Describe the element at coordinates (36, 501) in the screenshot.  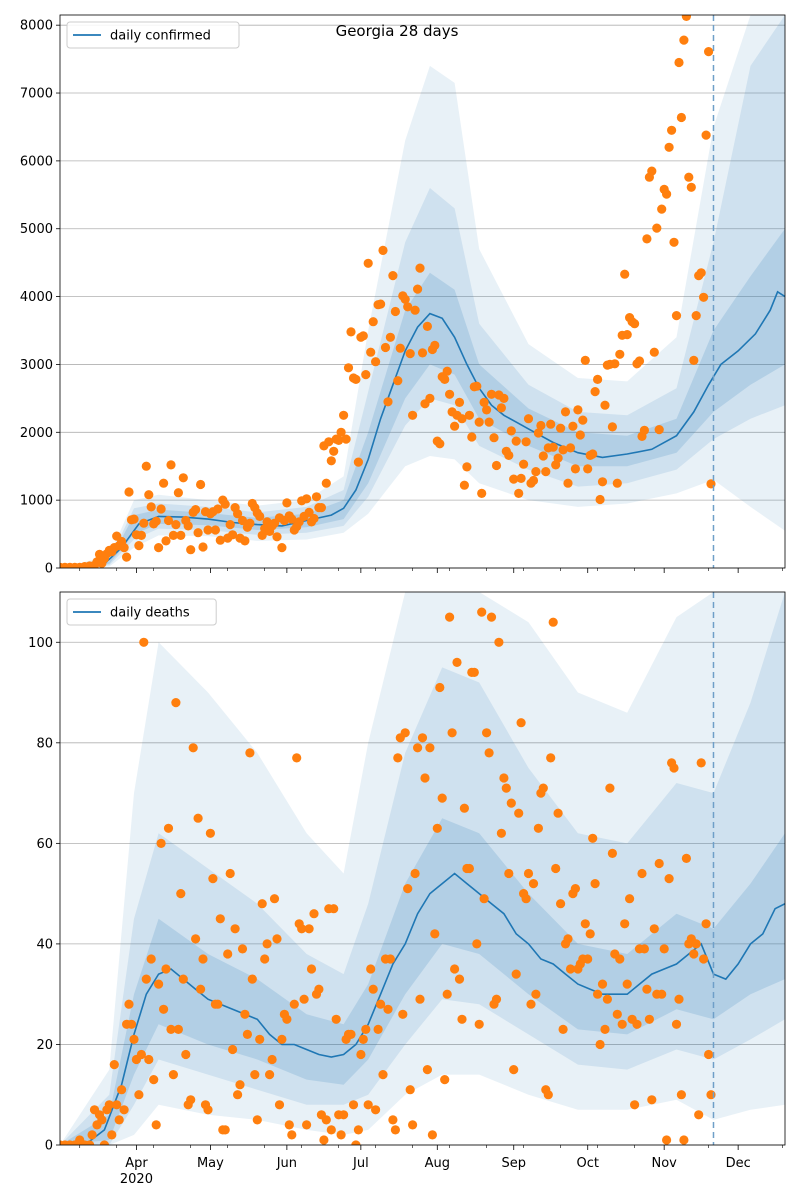
I see `confirmed-ytick-label-1000: 1000` at that location.